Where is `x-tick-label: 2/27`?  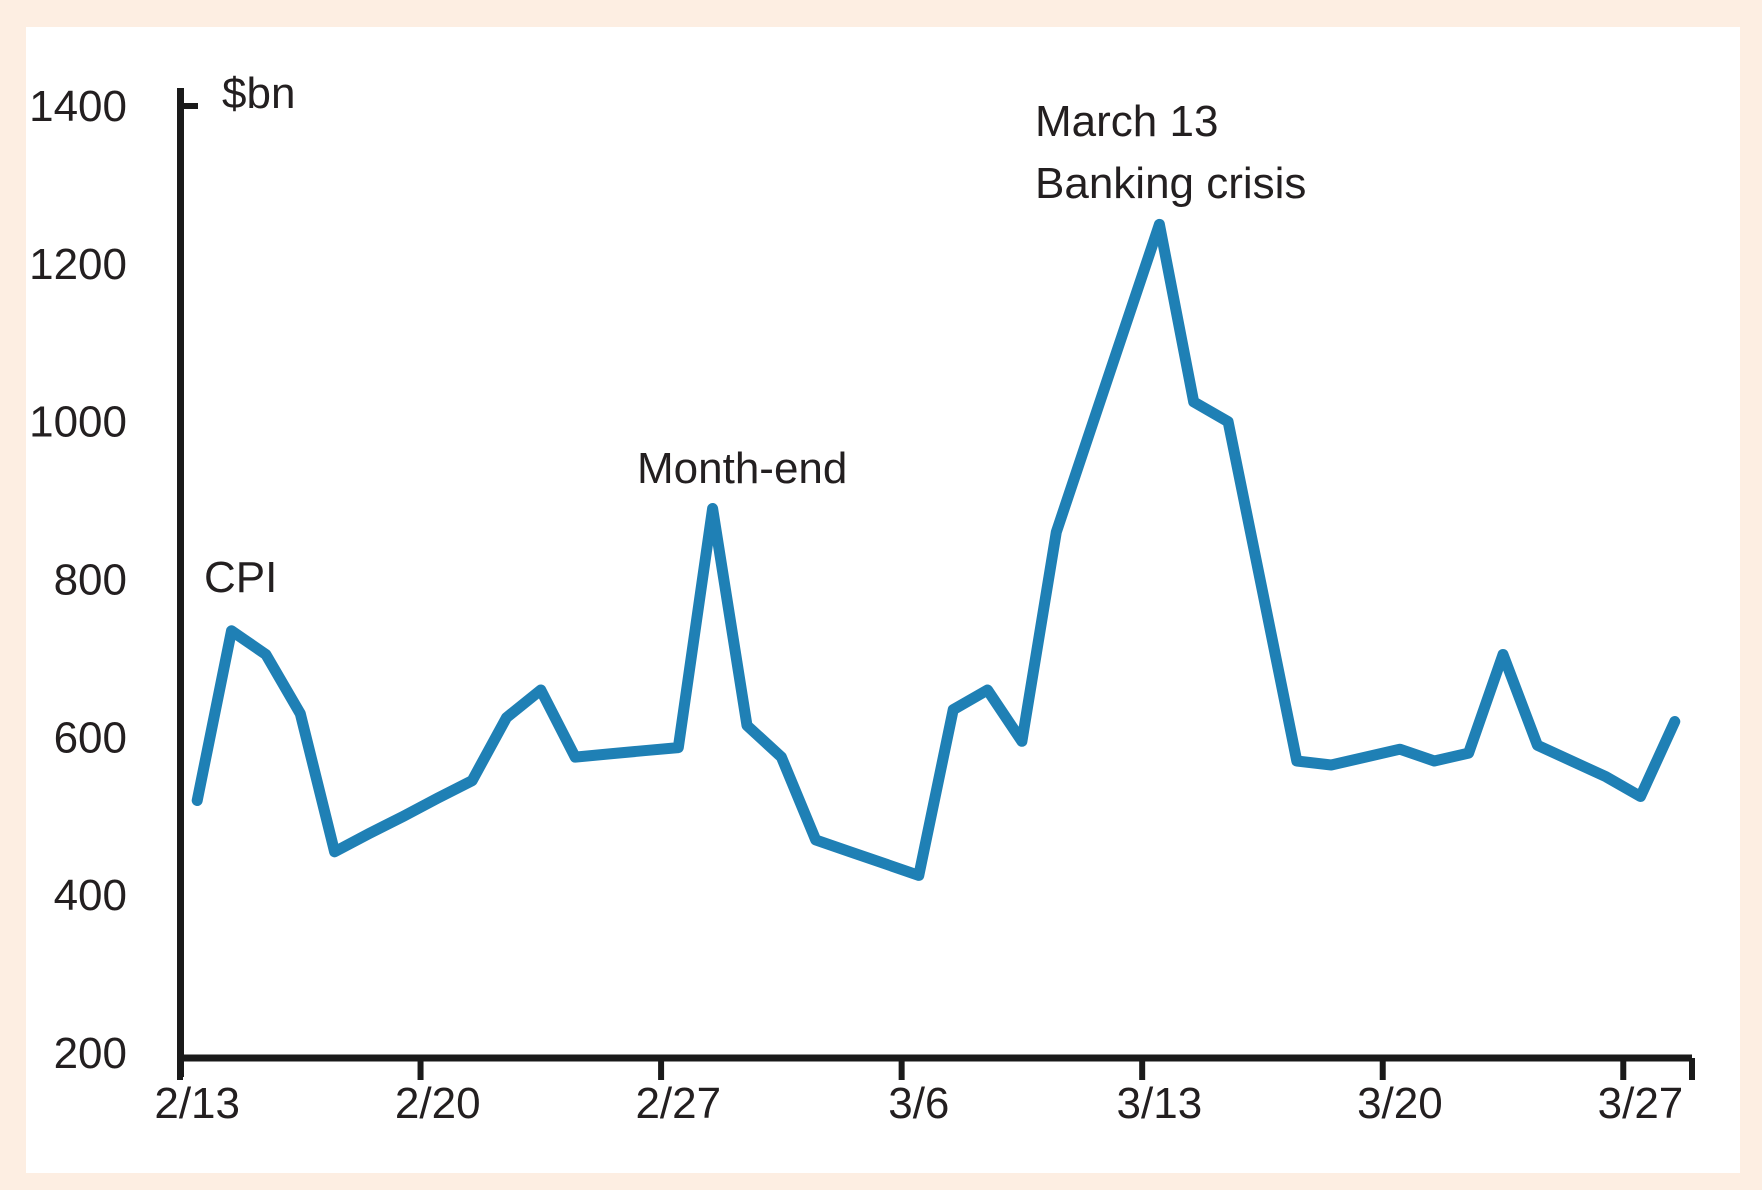
x-tick-label: 2/27 is located at coordinates (678, 1103).